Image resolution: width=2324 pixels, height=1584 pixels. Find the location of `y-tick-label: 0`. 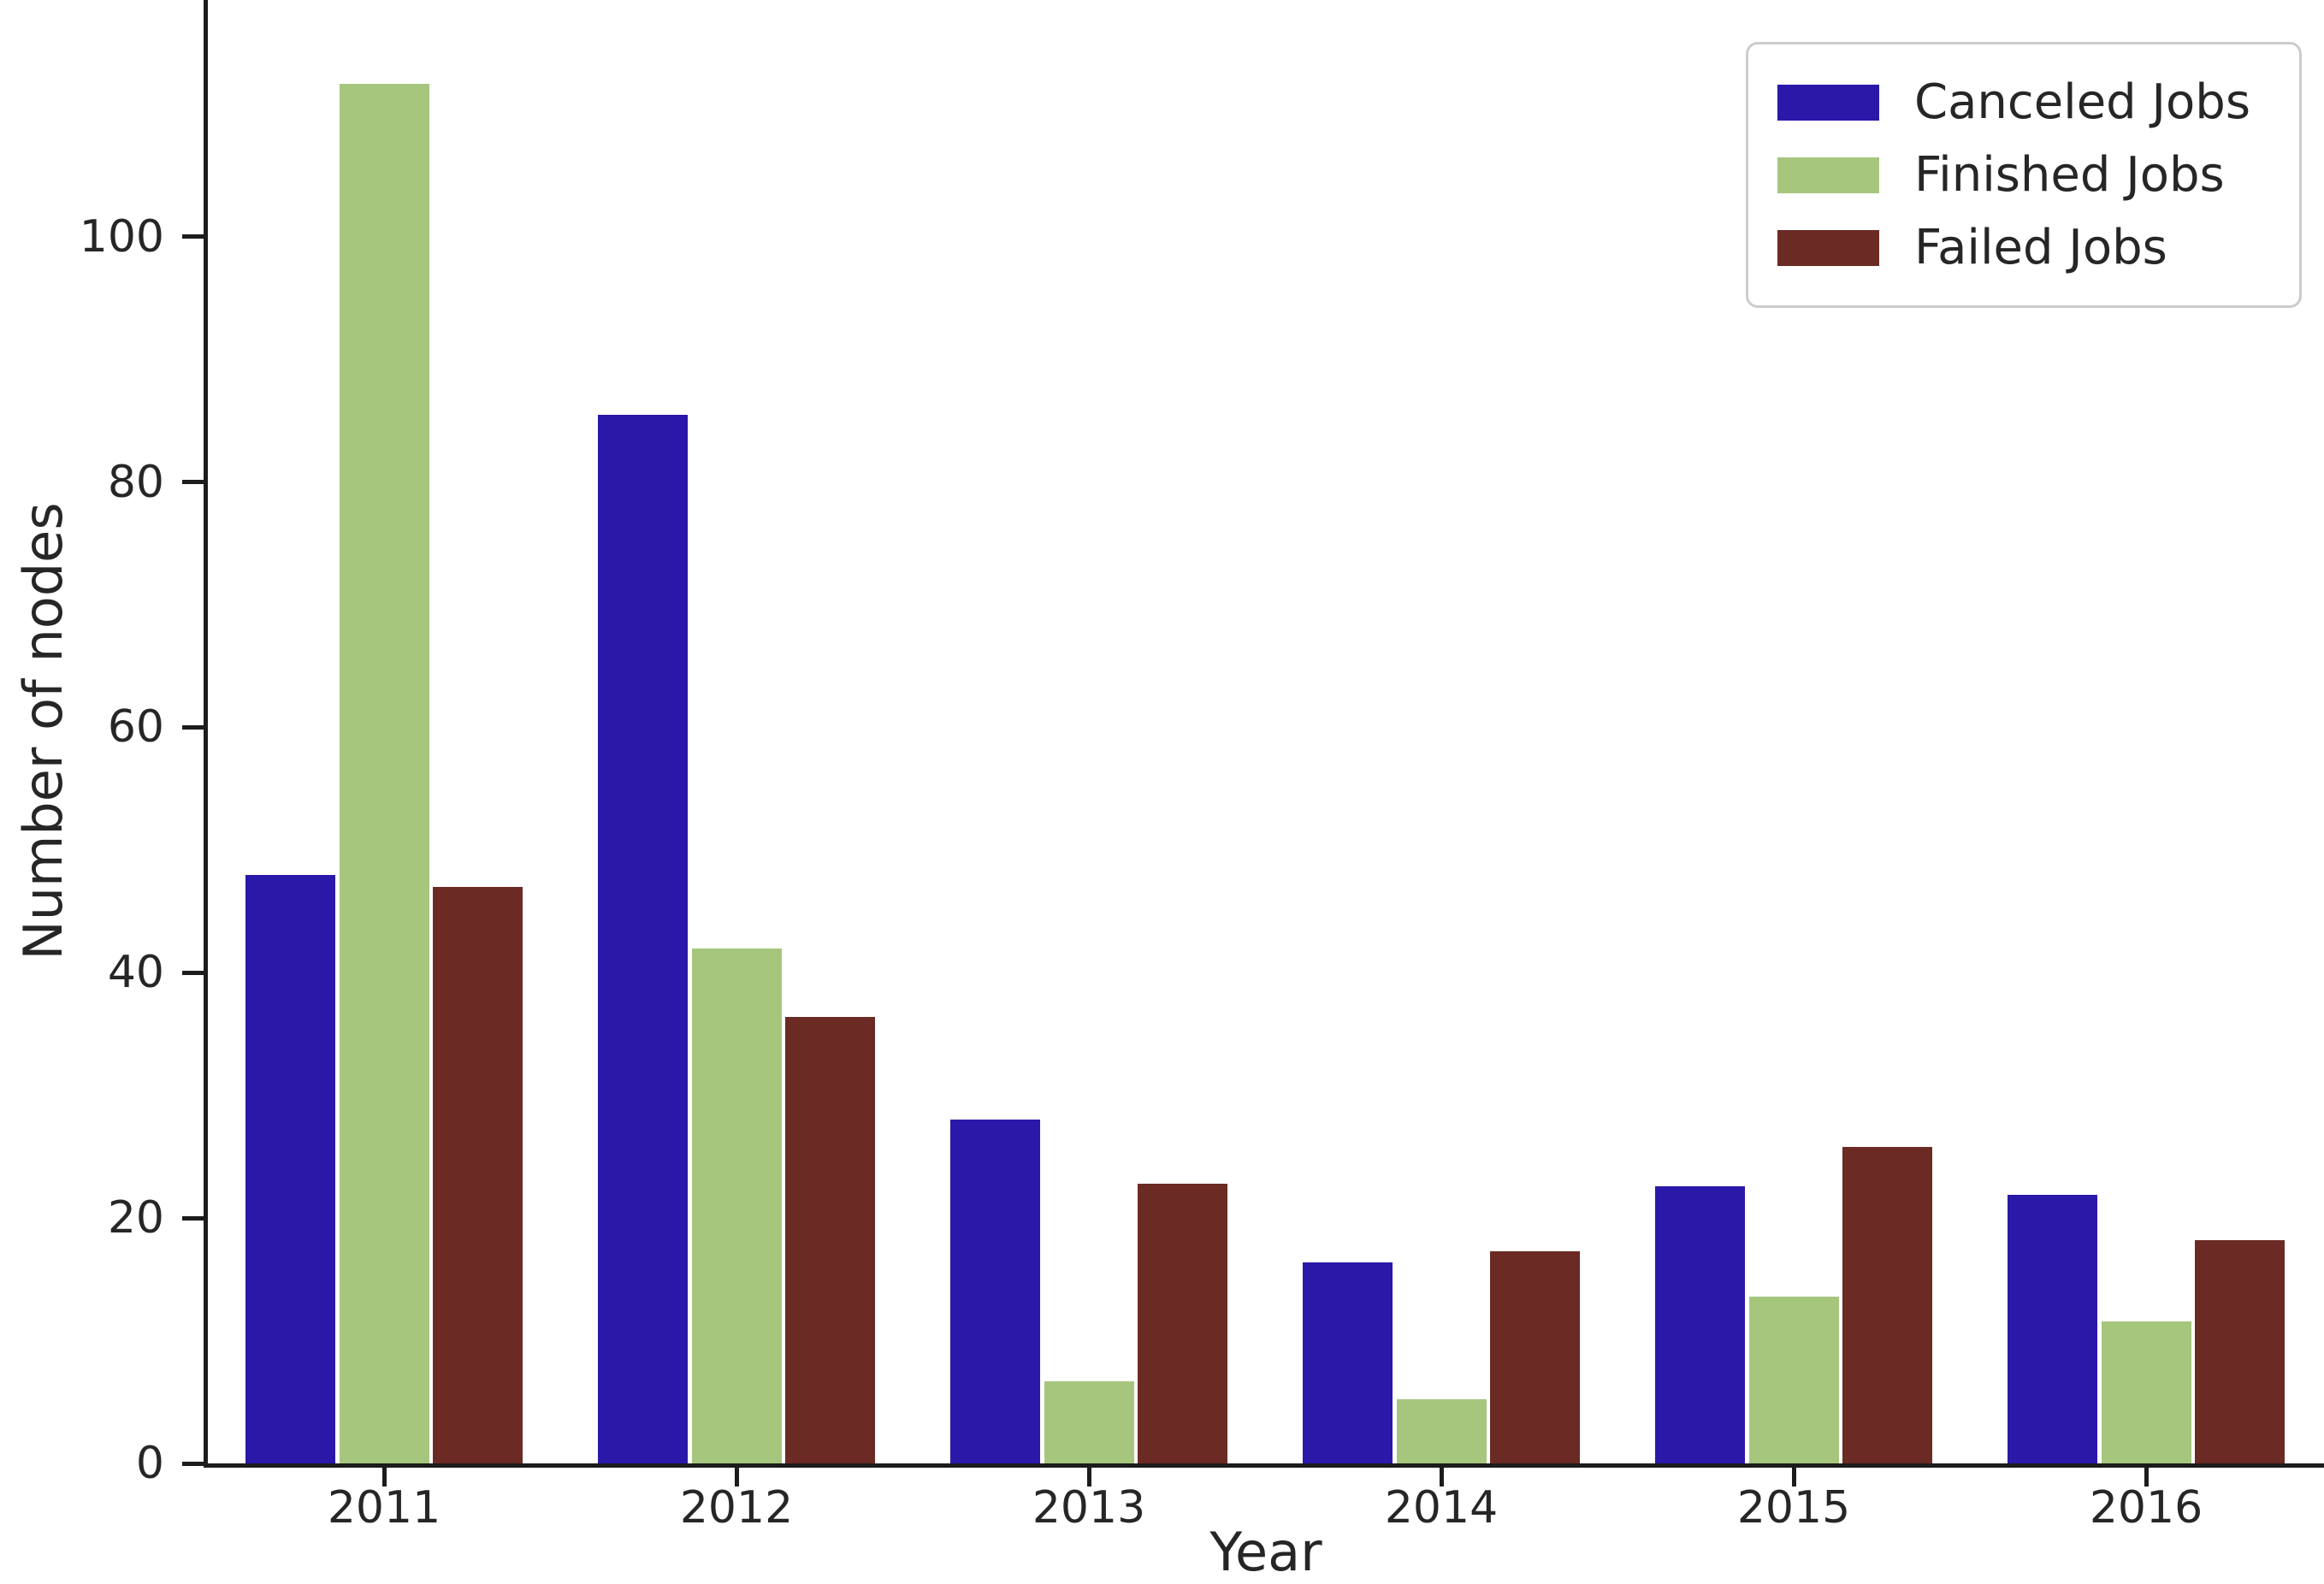

y-tick-label: 0 is located at coordinates (149, 1463).